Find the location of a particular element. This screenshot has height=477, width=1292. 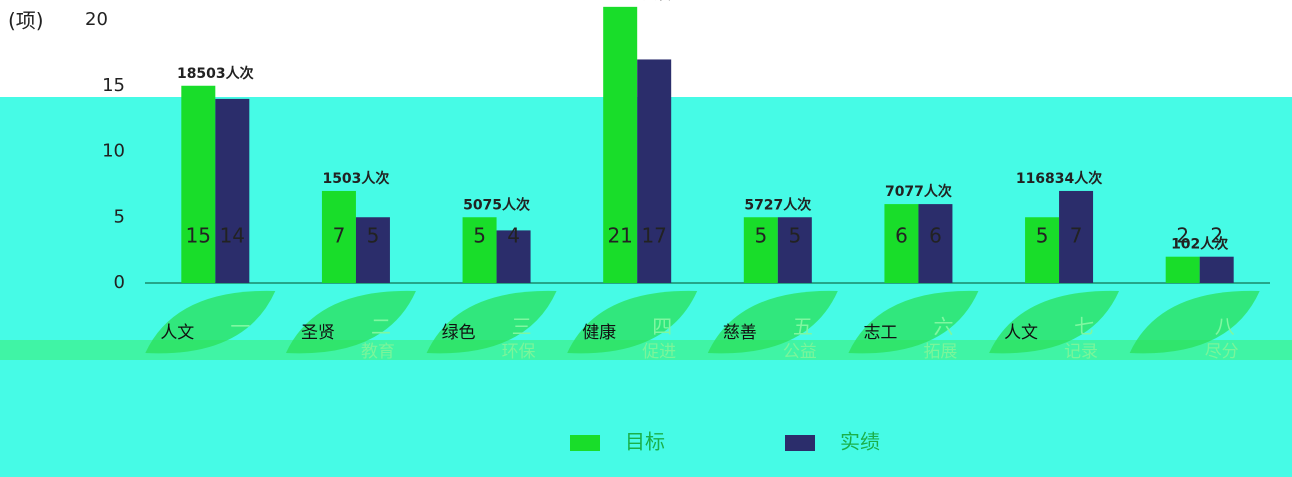

bar-value-label: 17 is located at coordinates (653, 236).